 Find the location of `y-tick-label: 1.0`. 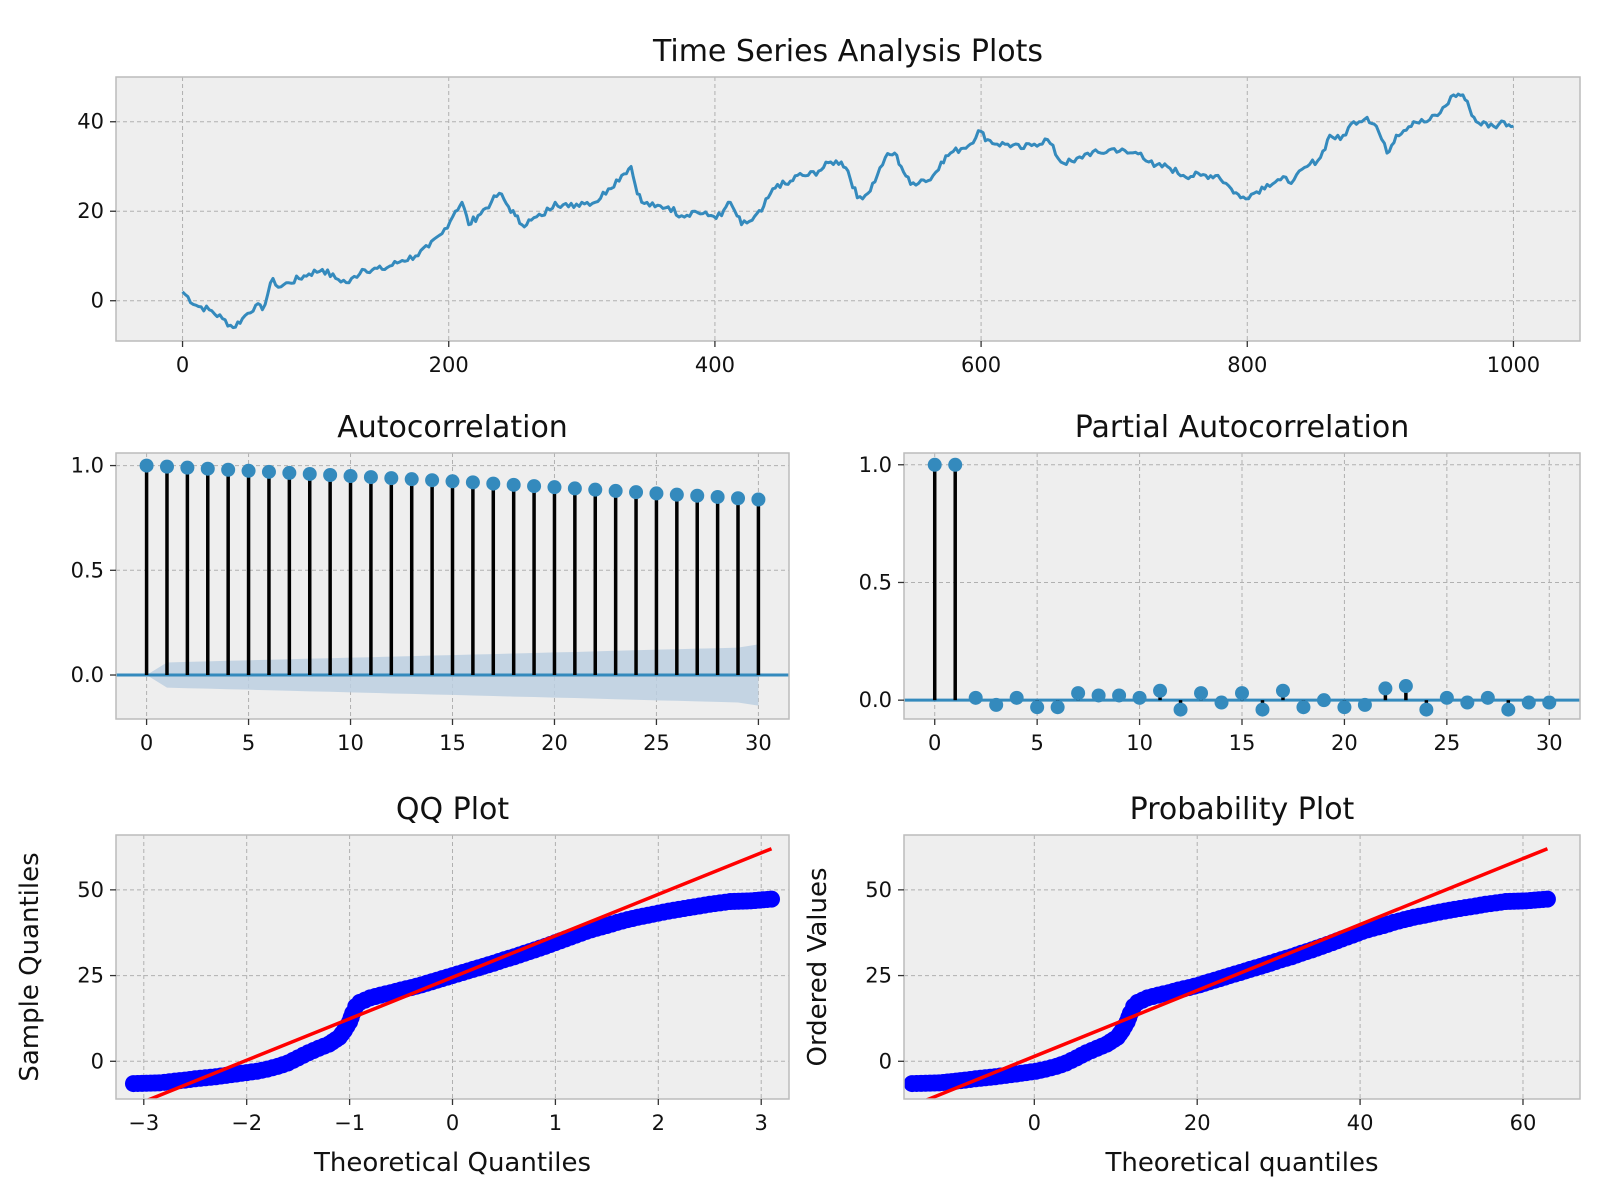

y-tick-label: 1.0 is located at coordinates (87, 466).